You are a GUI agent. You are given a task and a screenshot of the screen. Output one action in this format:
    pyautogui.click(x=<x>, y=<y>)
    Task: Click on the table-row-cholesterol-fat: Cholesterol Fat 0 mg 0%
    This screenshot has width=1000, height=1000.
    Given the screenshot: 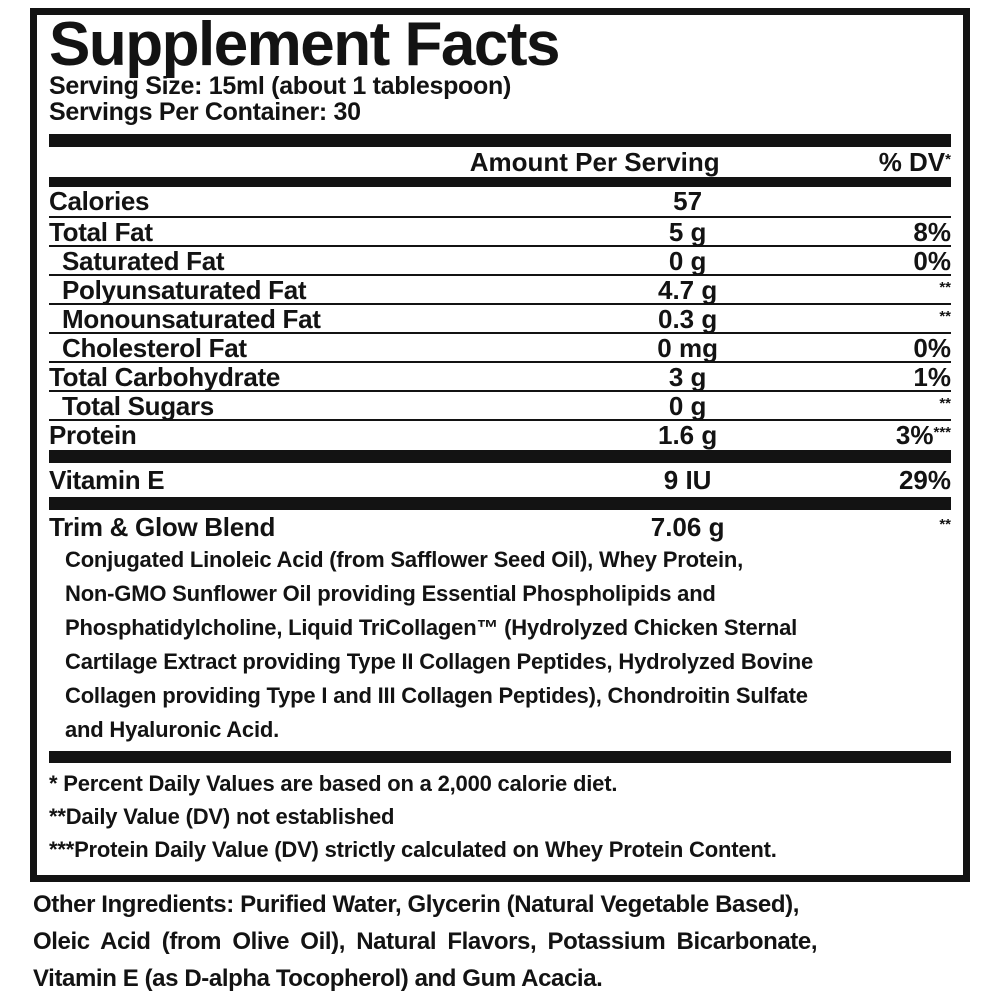 What is the action you would take?
    pyautogui.click(x=500, y=347)
    